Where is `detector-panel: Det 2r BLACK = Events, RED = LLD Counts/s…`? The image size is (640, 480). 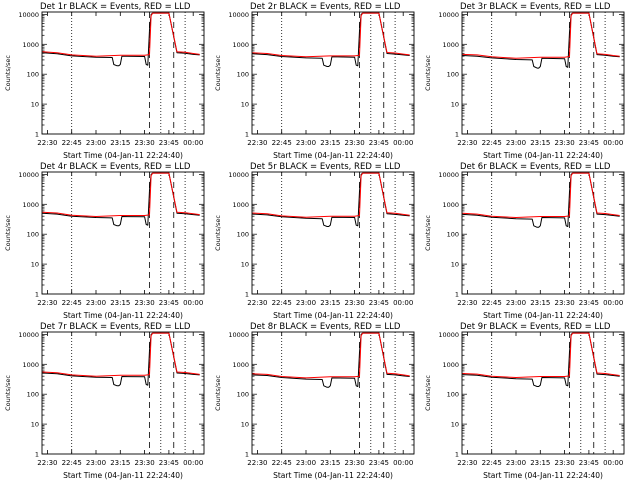
detector-panel: Det 2r BLACK = Events, RED = LLD Counts/s… is located at coordinates (314, 81).